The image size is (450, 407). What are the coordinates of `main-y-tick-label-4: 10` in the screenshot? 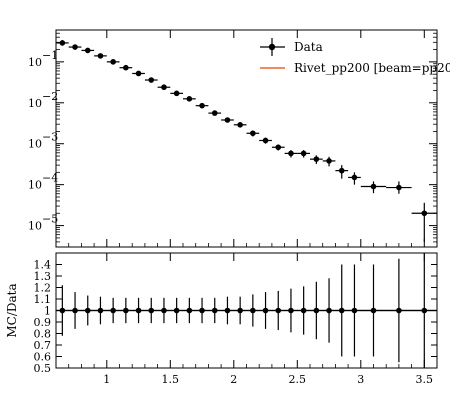 It's located at (35, 226).